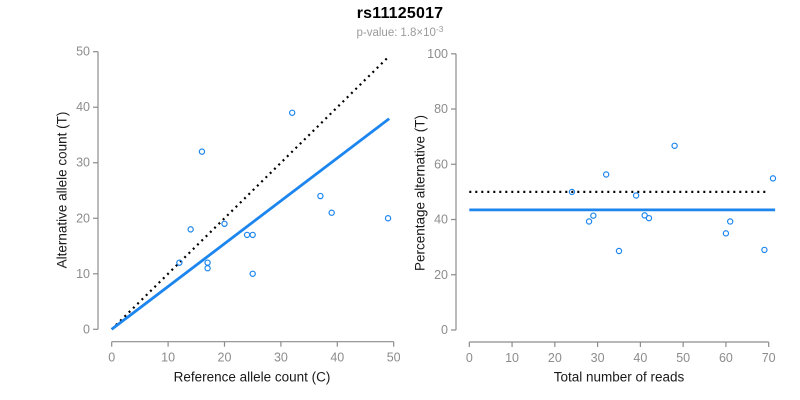 This screenshot has height=400, width=800. What do you see at coordinates (420, 33) in the screenshot?
I see `pvalue-multiplier: ×` at bounding box center [420, 33].